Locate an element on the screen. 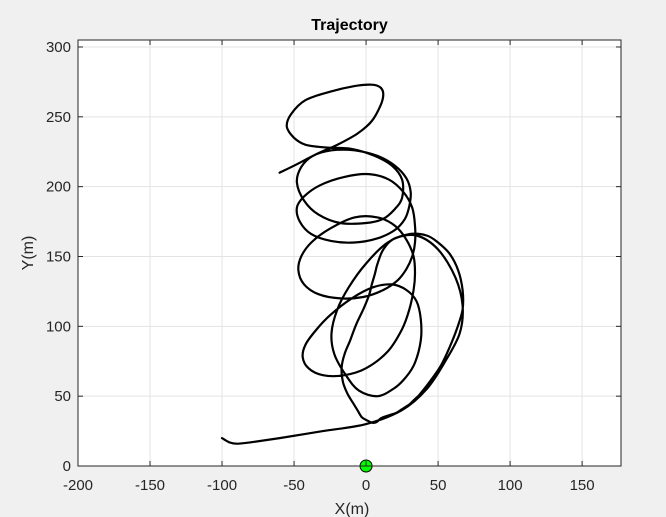 This screenshot has width=666, height=517. x-tick-label: -150 is located at coordinates (150, 485).